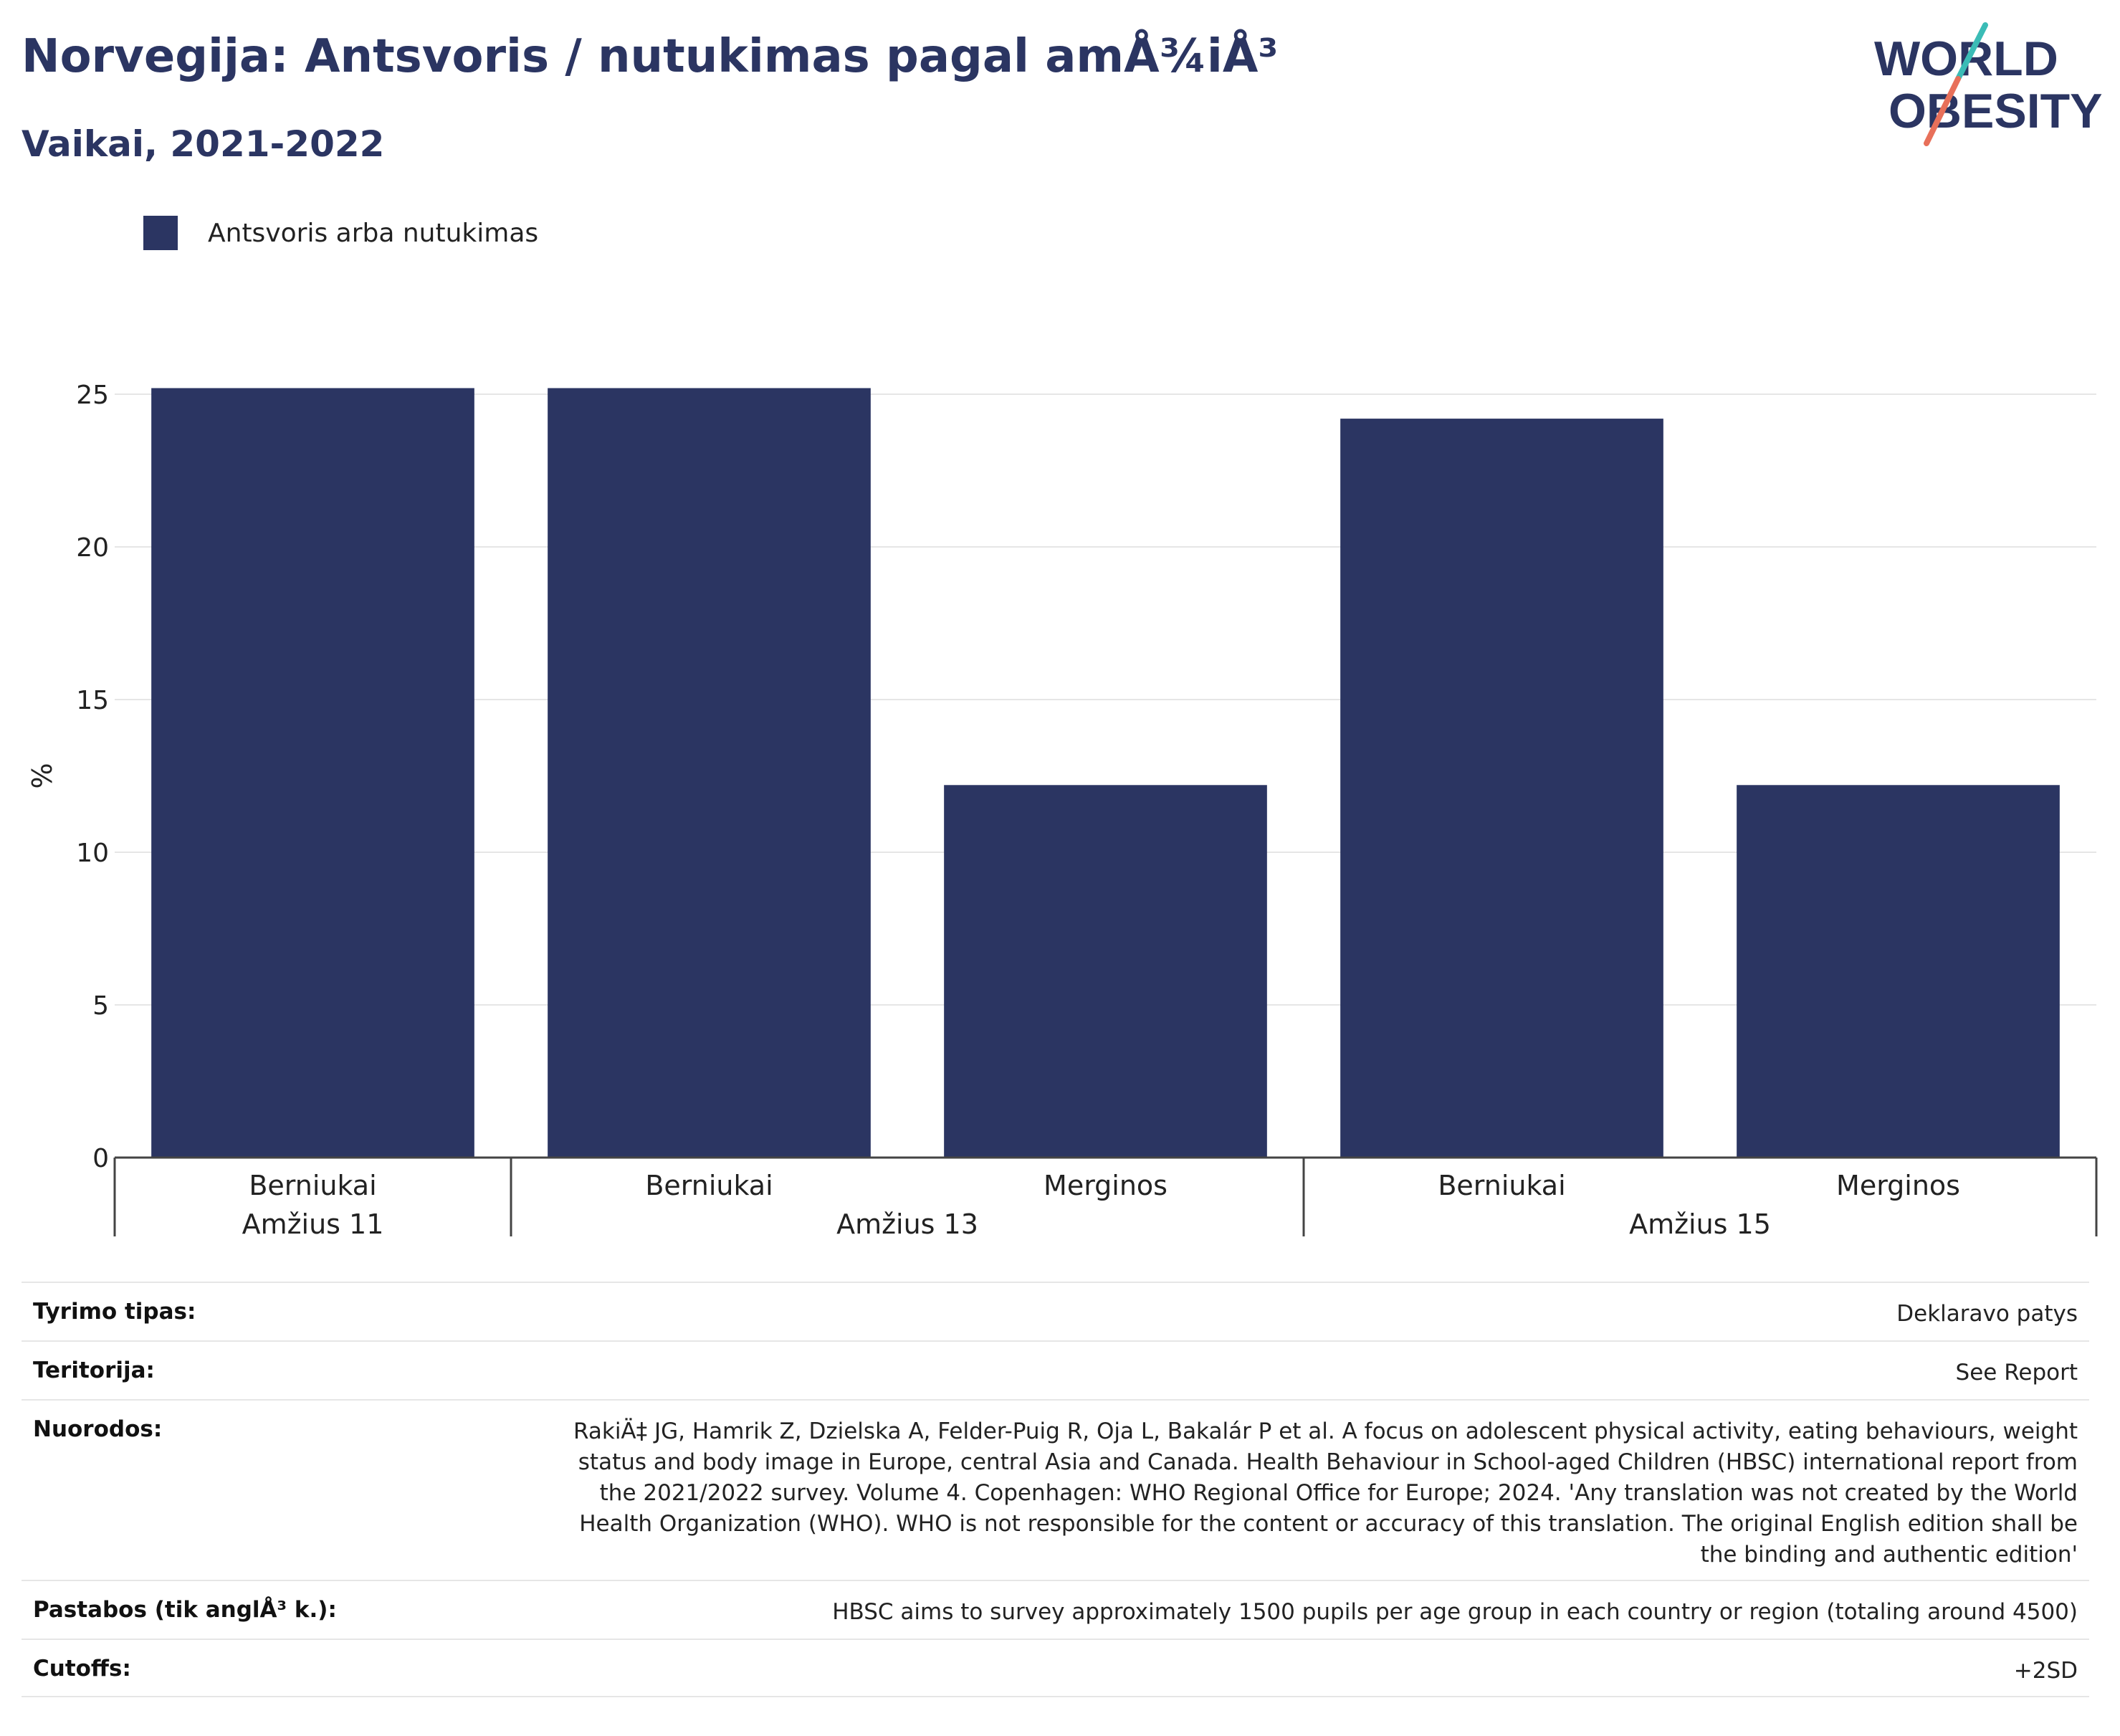 The image size is (2120, 1736). What do you see at coordinates (1056, 1369) in the screenshot?
I see `info-row: Teritorija: See Report` at bounding box center [1056, 1369].